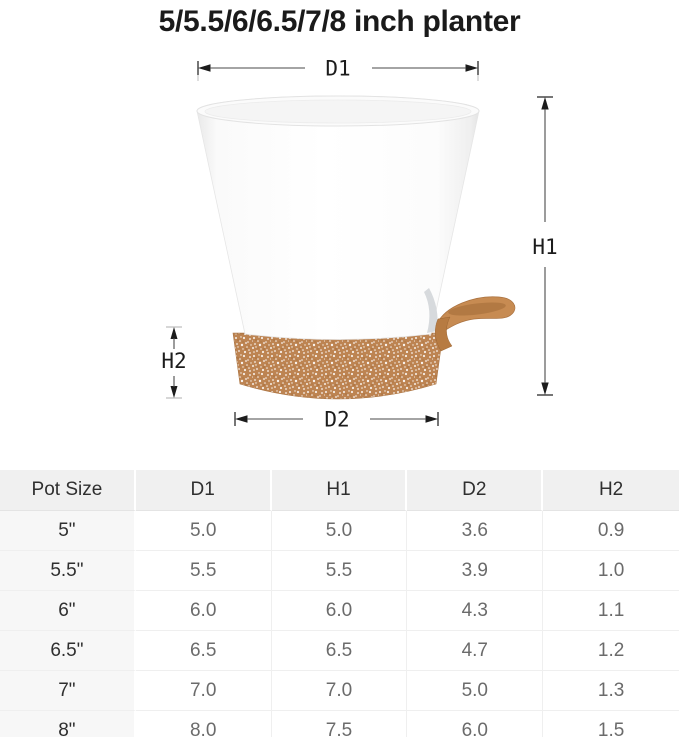  What do you see at coordinates (611, 651) in the screenshot?
I see `value-cell: 1.2` at bounding box center [611, 651].